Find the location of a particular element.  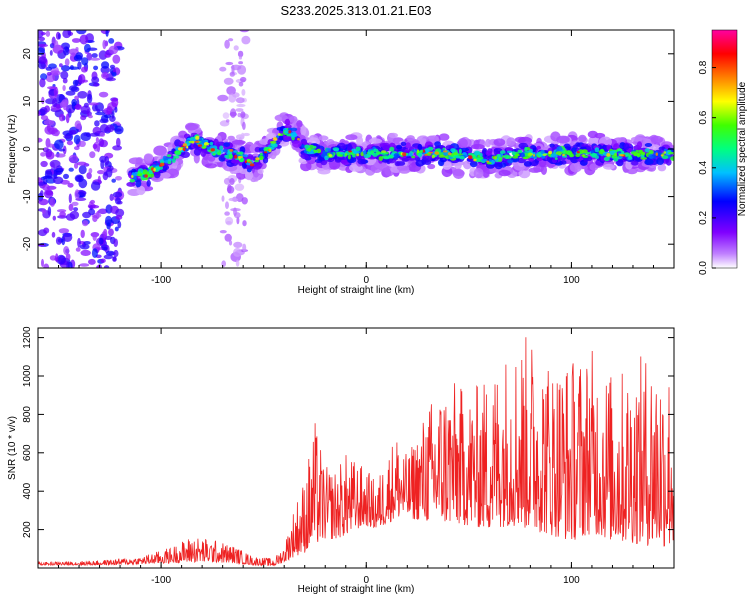

figure-title: S233.2025.313.01.21.E03 is located at coordinates (355, 10).